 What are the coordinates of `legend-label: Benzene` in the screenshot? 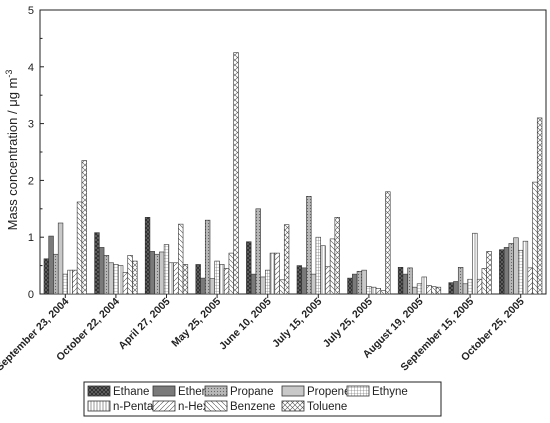 It's located at (252, 407).